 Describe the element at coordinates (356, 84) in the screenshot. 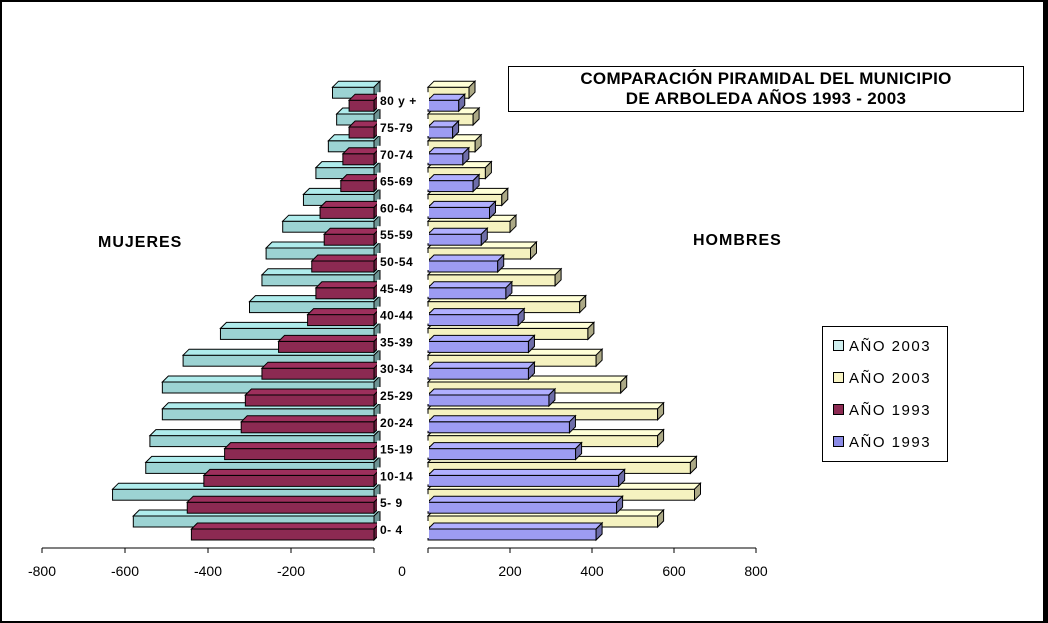

I see `bar-women-2003-top` at that location.